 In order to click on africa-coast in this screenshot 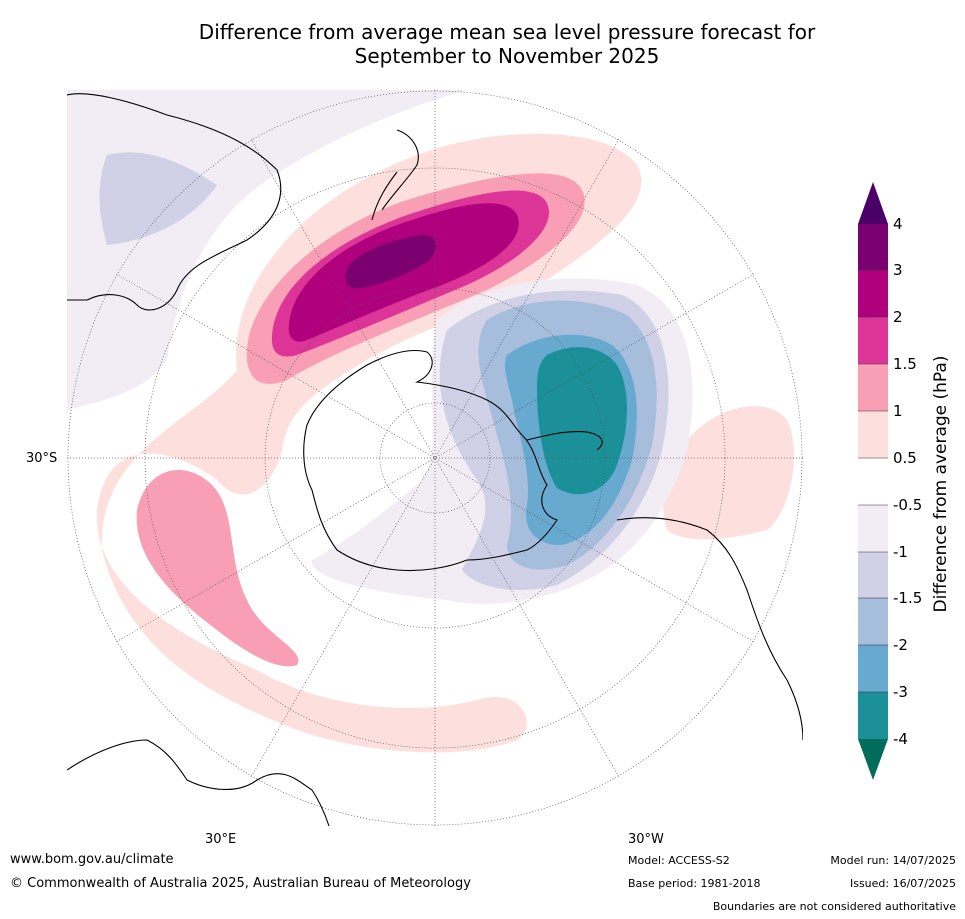, I will do `click(198, 782)`.